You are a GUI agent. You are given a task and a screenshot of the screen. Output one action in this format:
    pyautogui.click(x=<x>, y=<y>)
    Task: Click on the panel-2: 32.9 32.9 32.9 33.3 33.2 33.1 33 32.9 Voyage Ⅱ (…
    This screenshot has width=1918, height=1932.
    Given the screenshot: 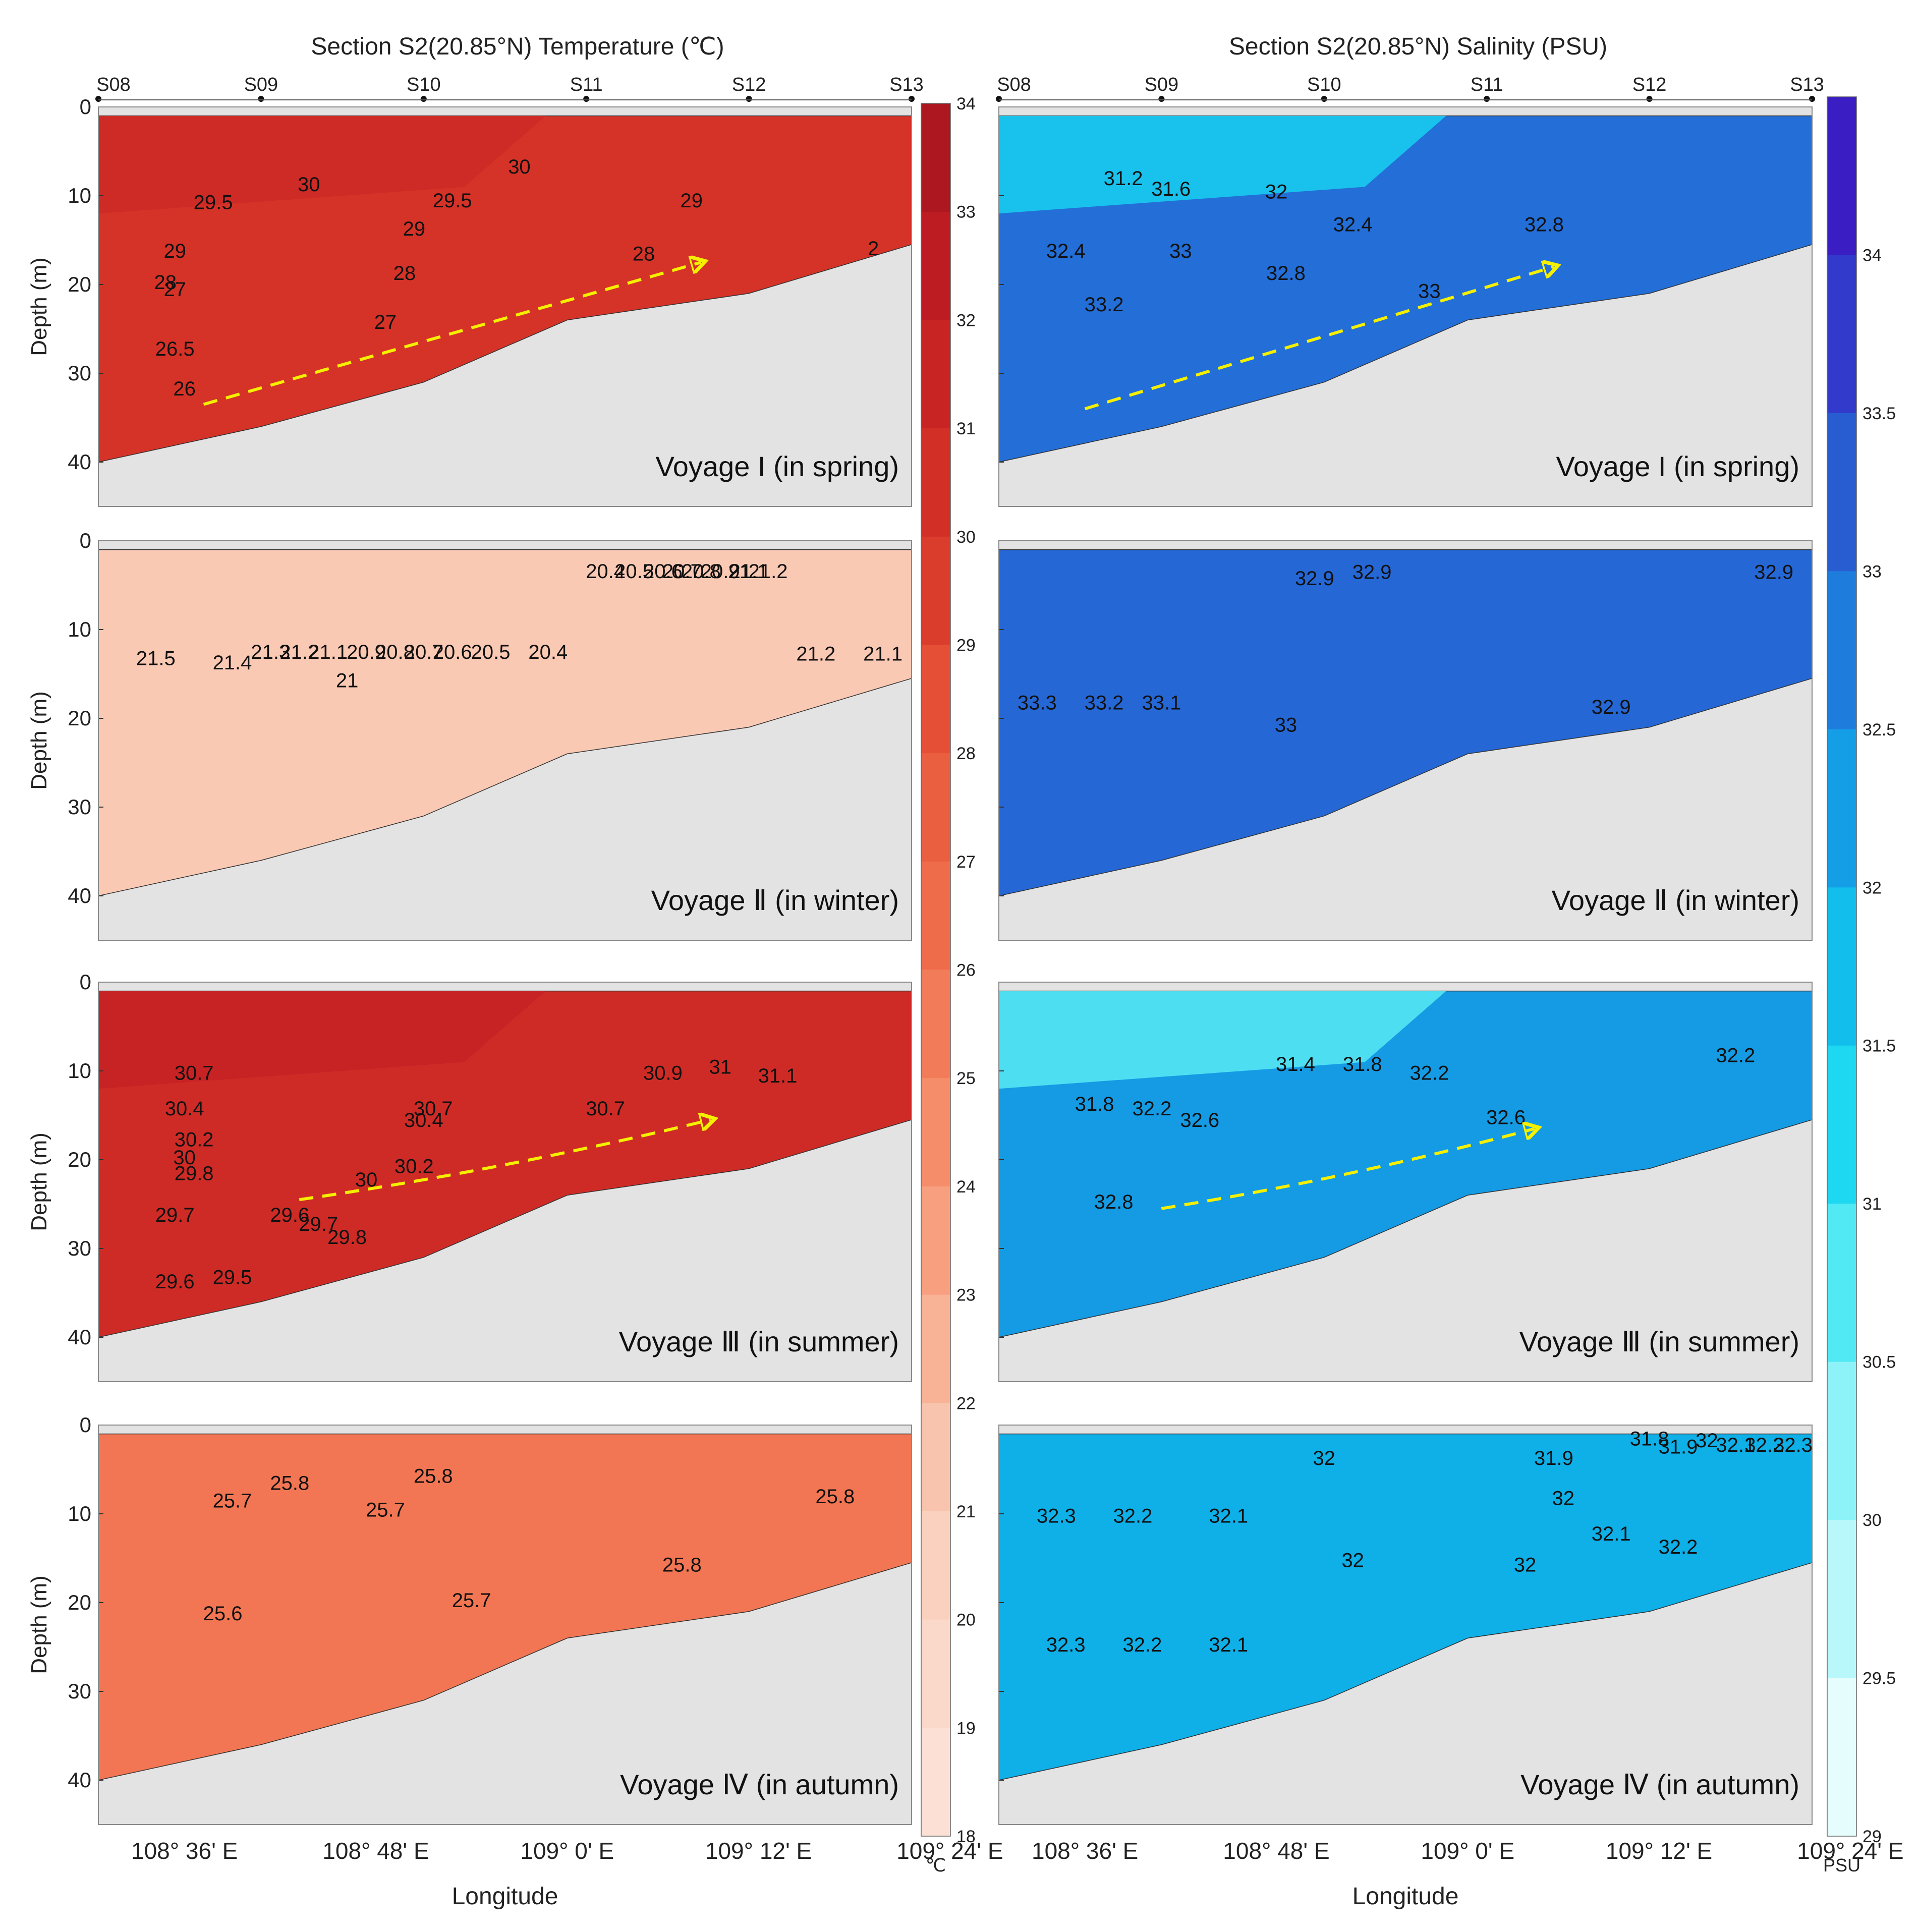 What is the action you would take?
    pyautogui.click(x=1406, y=740)
    